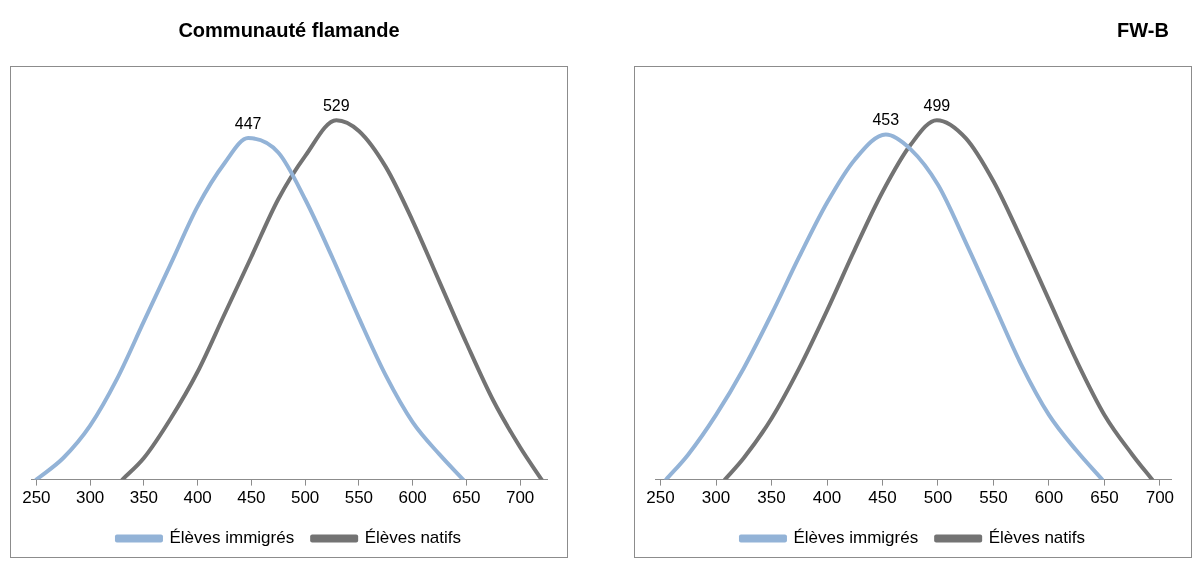  What do you see at coordinates (336, 105) in the screenshot?
I see `annotation: 529` at bounding box center [336, 105].